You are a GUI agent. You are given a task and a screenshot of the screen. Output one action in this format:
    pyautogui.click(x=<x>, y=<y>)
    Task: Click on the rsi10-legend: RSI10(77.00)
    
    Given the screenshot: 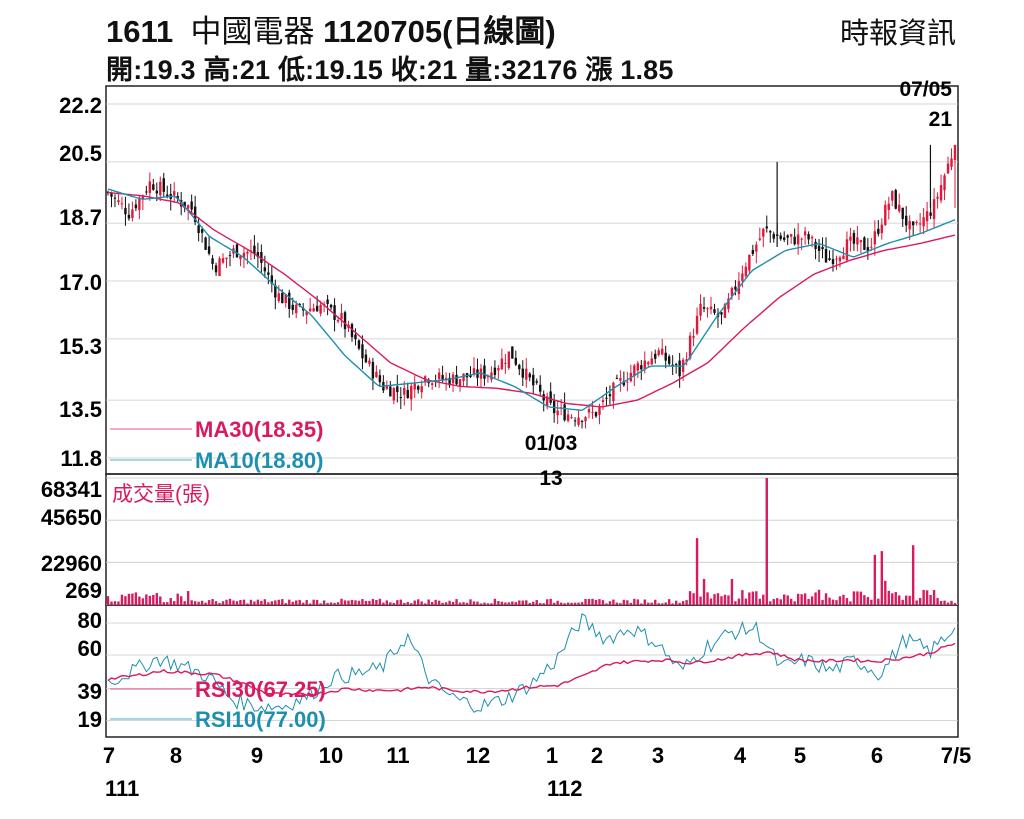 What is the action you would take?
    pyautogui.click(x=260, y=719)
    